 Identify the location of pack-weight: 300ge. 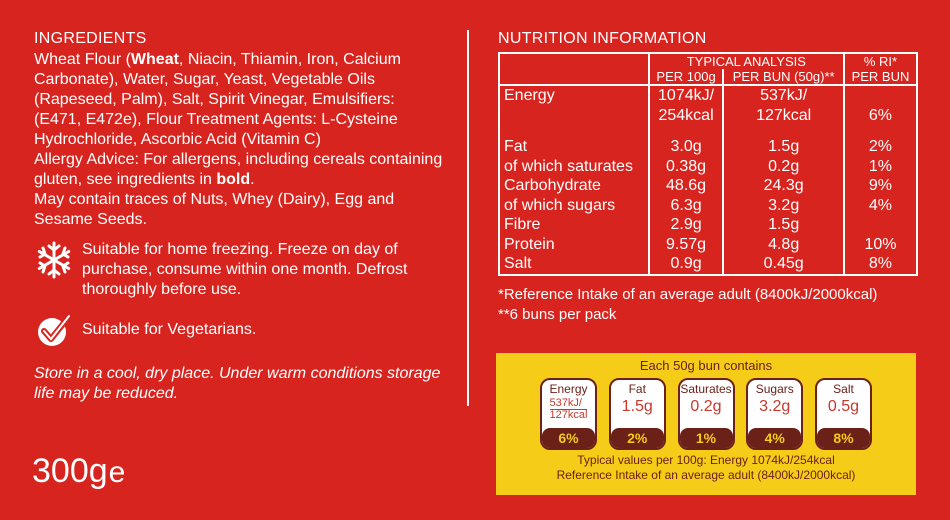
(78, 471).